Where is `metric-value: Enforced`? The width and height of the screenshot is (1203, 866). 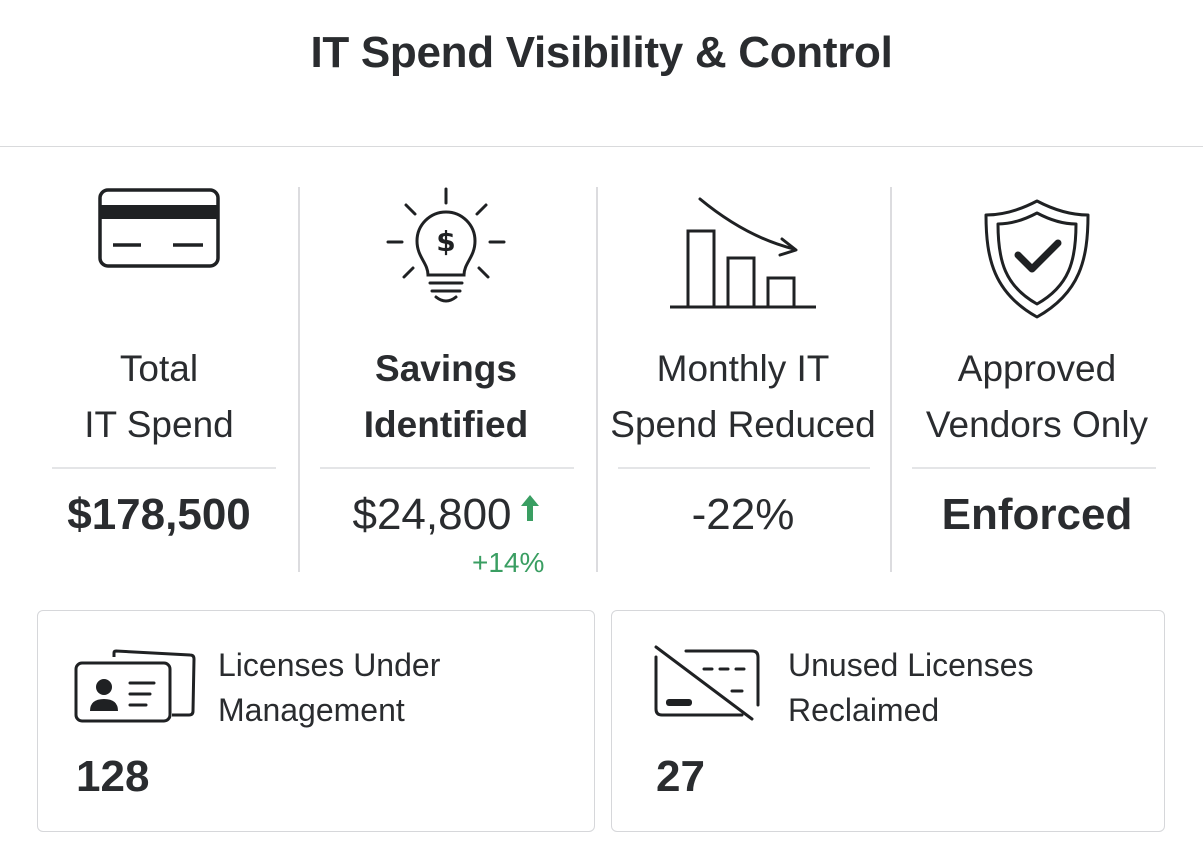 metric-value: Enforced is located at coordinates (1037, 514).